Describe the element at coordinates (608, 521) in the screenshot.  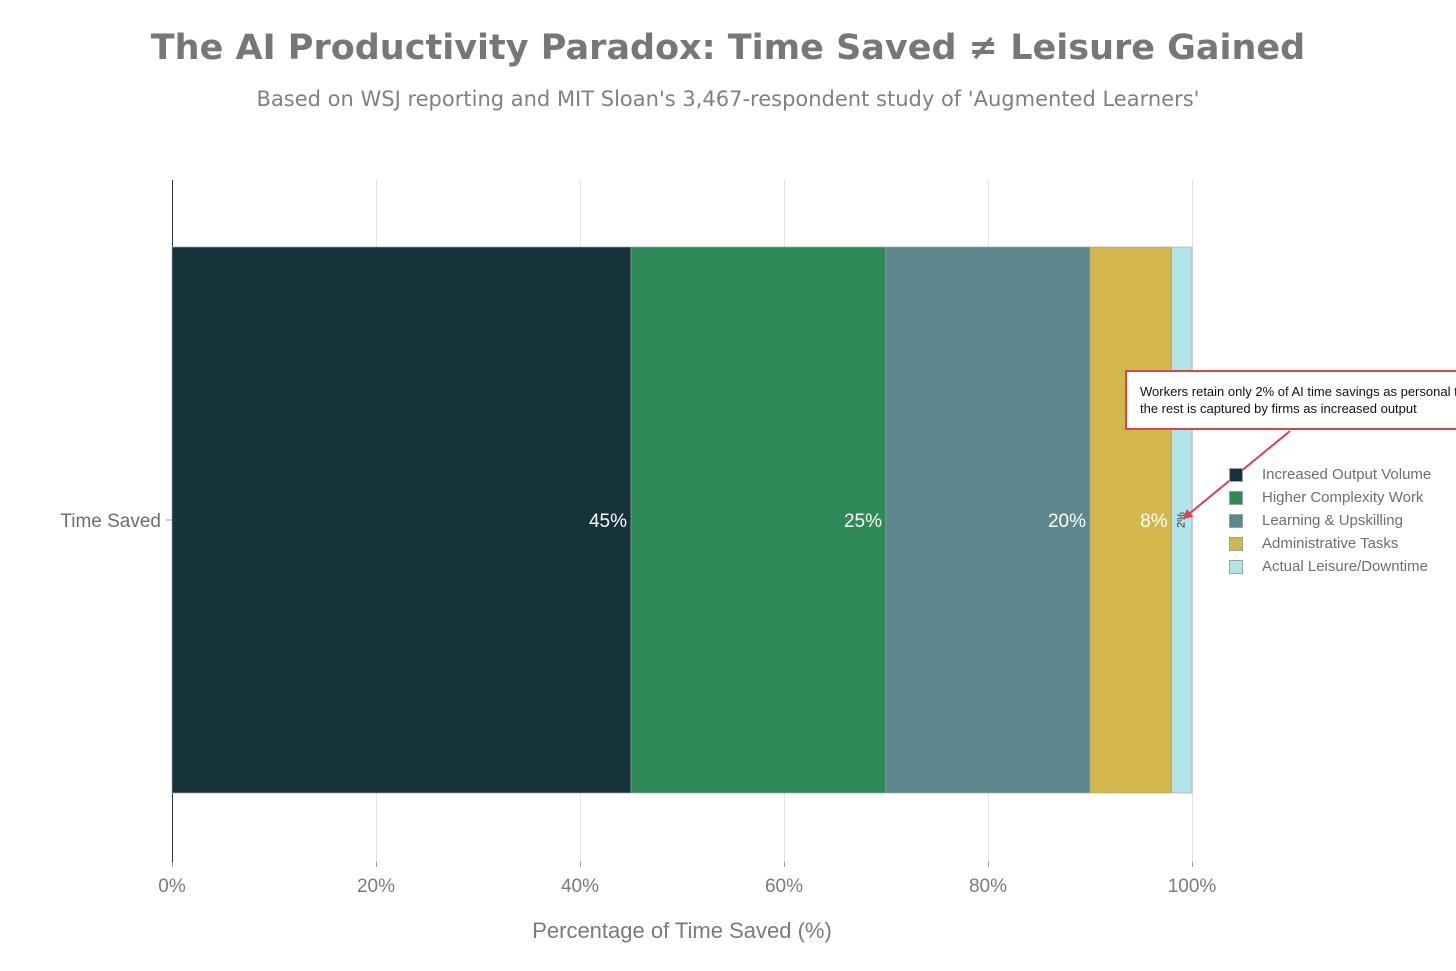
I see `data-label: 45%` at that location.